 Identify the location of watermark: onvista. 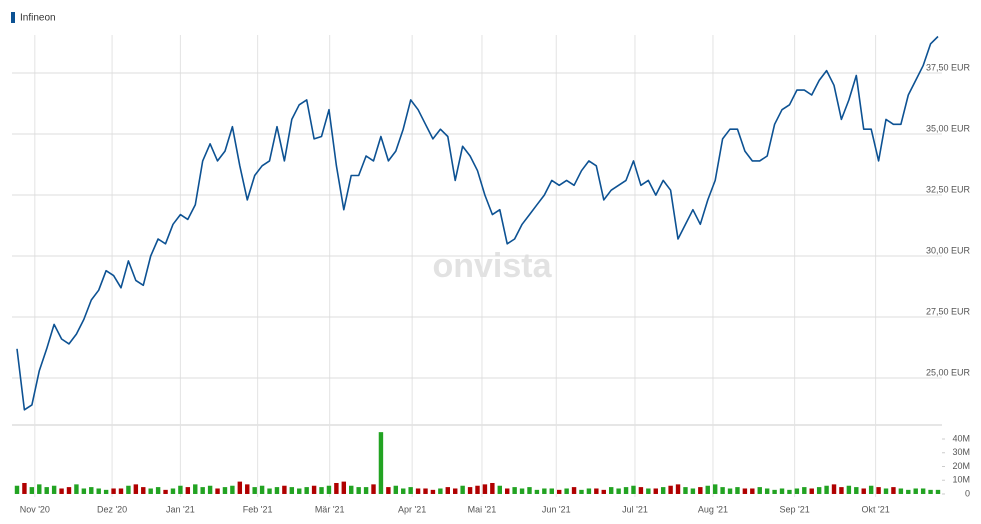
(492, 266).